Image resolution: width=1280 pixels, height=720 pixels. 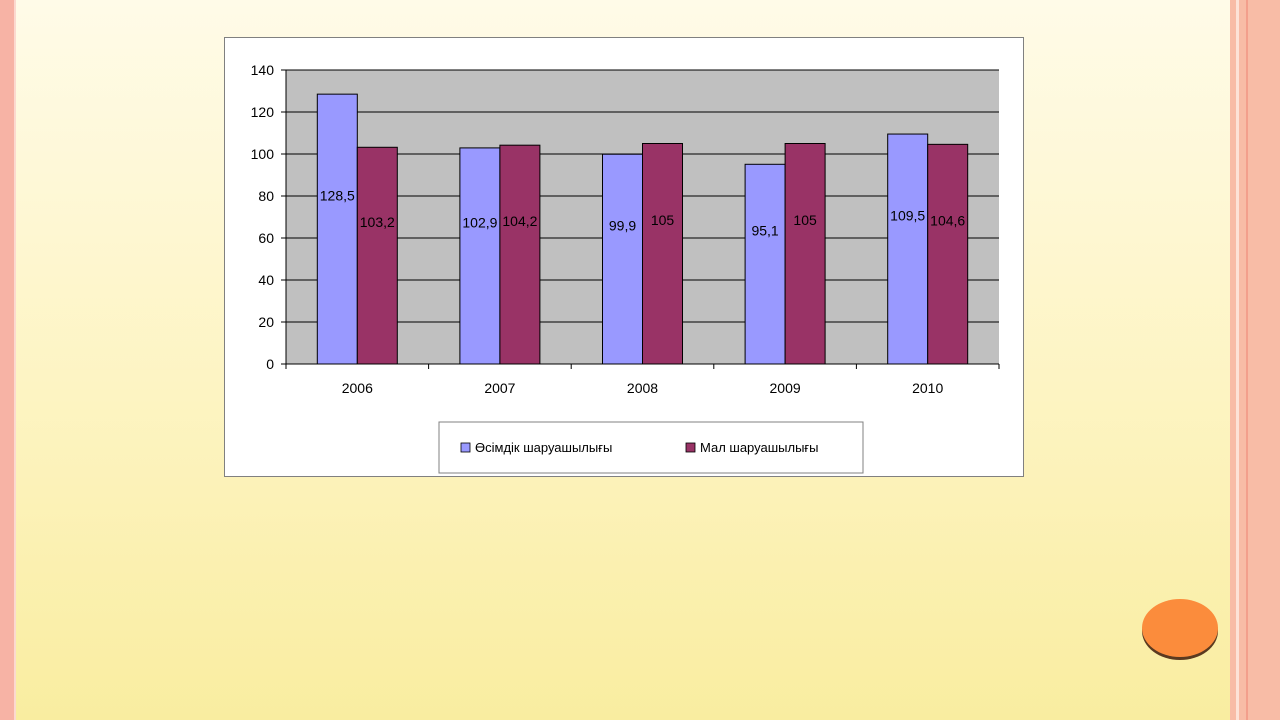 What do you see at coordinates (266, 196) in the screenshot?
I see `y-tick-label: 80` at bounding box center [266, 196].